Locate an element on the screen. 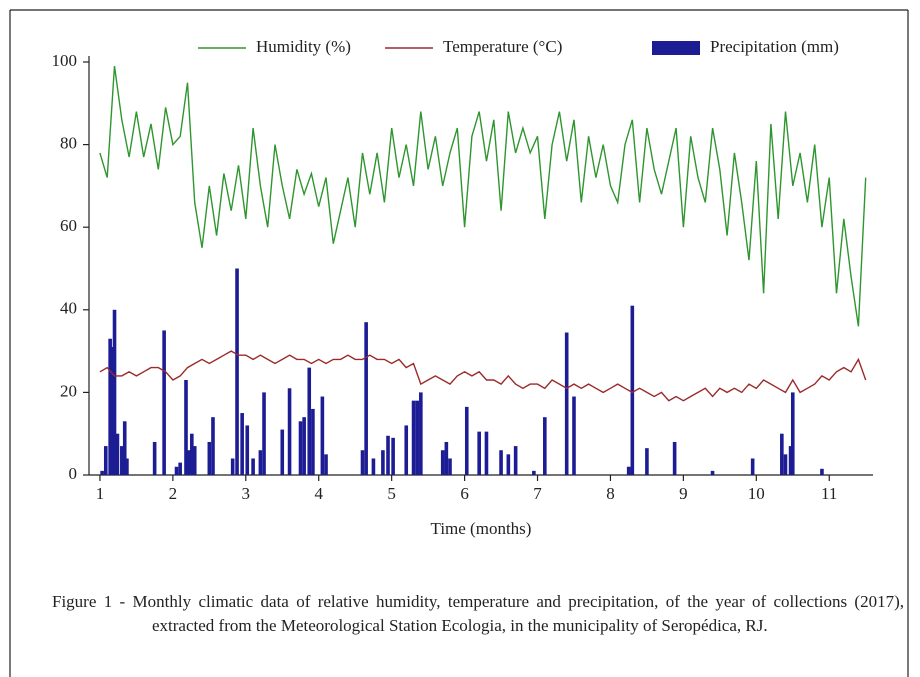 Image resolution: width=920 pixels, height=677 pixels. series-line is located at coordinates (483, 376).